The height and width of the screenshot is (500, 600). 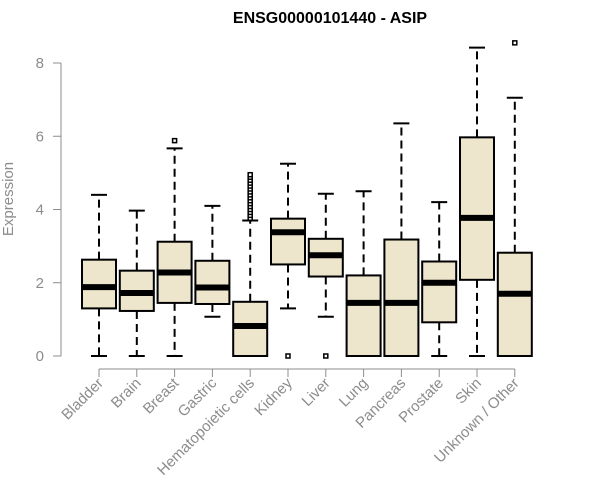 I want to click on chart-title: ENSG00000101440 - ASIP, so click(x=330, y=18).